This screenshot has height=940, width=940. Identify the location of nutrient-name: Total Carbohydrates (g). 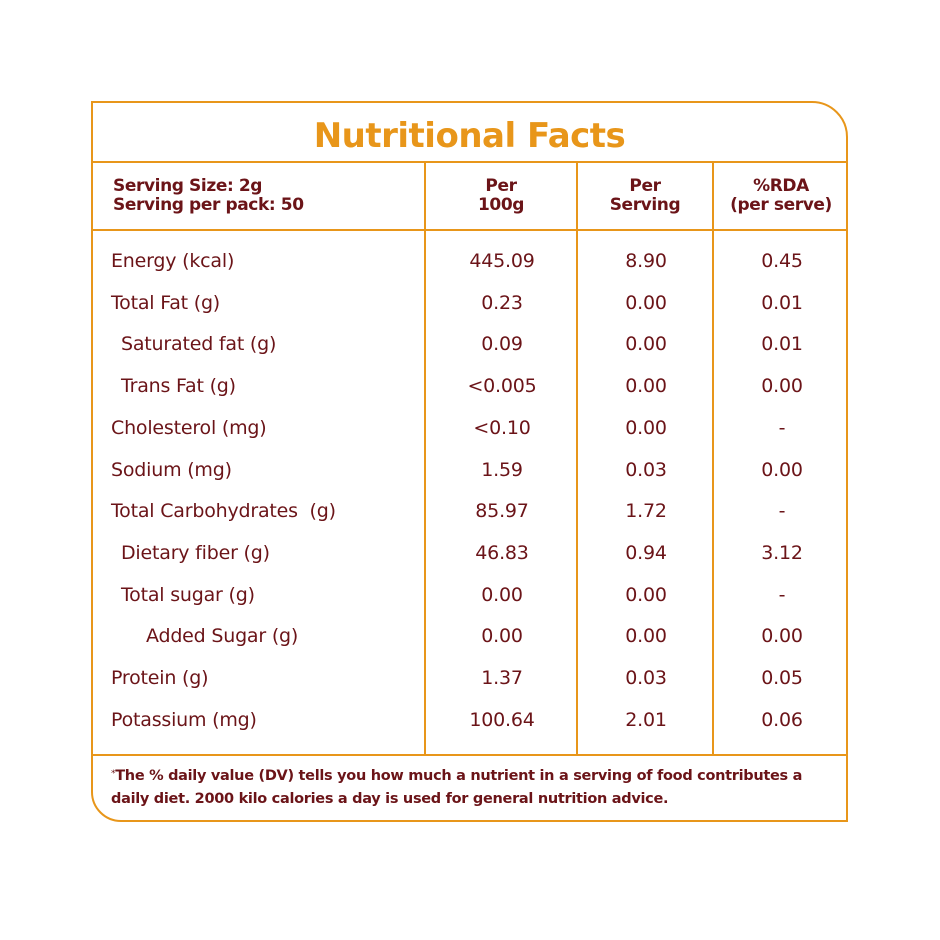
(223, 511).